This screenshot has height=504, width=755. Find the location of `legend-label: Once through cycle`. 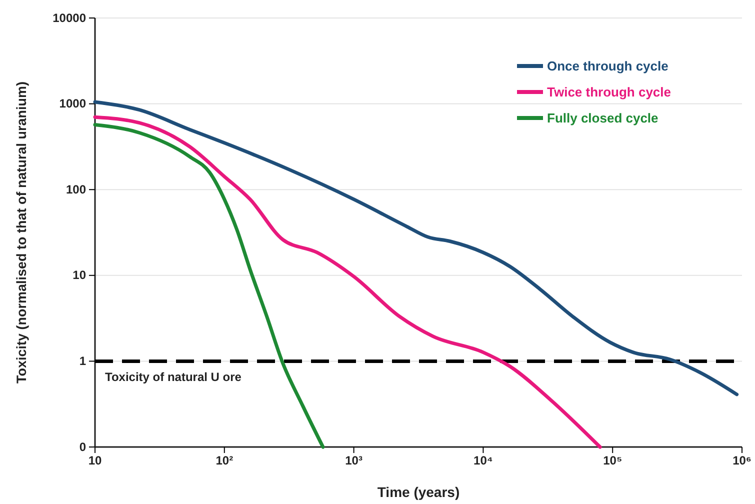

legend-label: Once through cycle is located at coordinates (607, 66).